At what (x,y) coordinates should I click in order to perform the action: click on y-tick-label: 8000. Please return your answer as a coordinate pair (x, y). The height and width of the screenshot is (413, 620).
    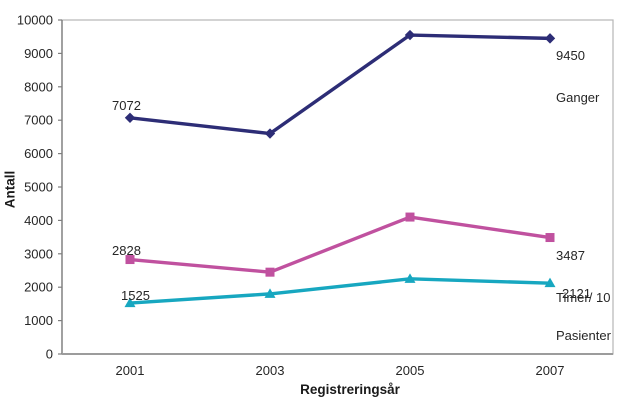
    Looking at the image, I should click on (38, 86).